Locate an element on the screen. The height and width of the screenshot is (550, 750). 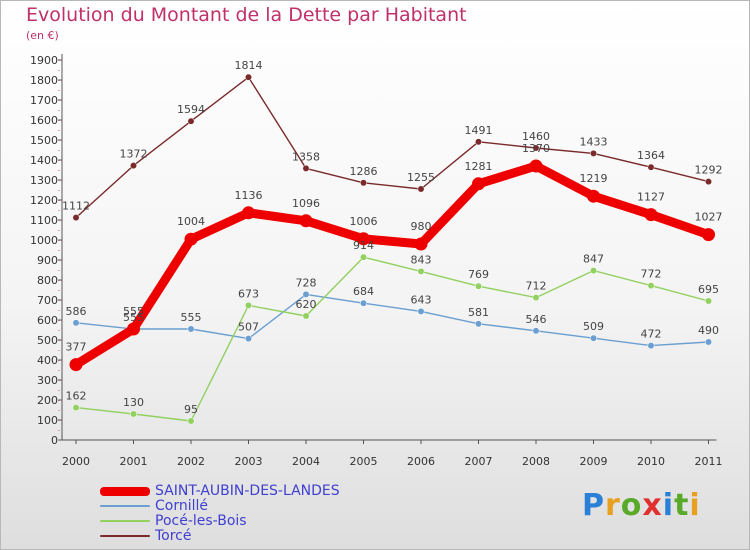
y-tick-label: 1700 is located at coordinates (44, 100).